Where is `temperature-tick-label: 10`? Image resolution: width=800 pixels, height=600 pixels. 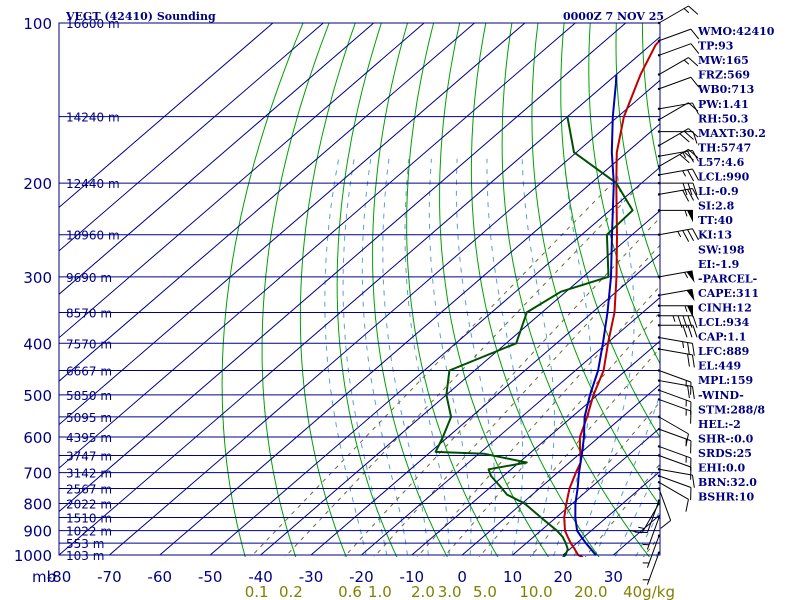 temperature-tick-label: 10 is located at coordinates (512, 577).